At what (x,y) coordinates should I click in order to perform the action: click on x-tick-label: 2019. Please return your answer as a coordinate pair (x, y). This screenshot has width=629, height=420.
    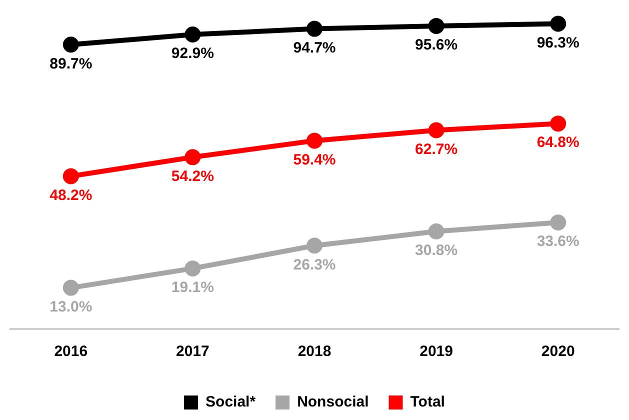
    Looking at the image, I should click on (436, 351).